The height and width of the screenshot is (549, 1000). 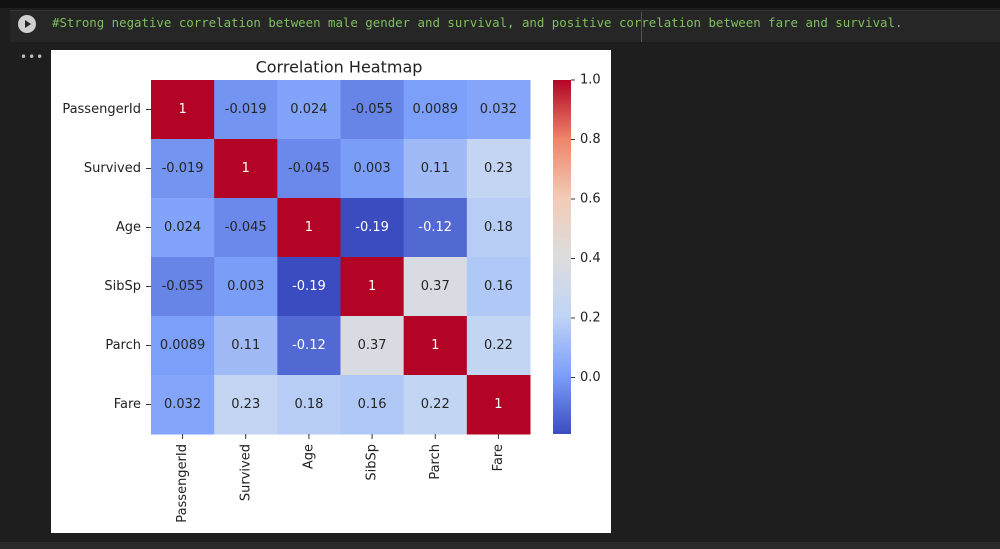 I want to click on y-tick-label: Survived, so click(x=112, y=168).